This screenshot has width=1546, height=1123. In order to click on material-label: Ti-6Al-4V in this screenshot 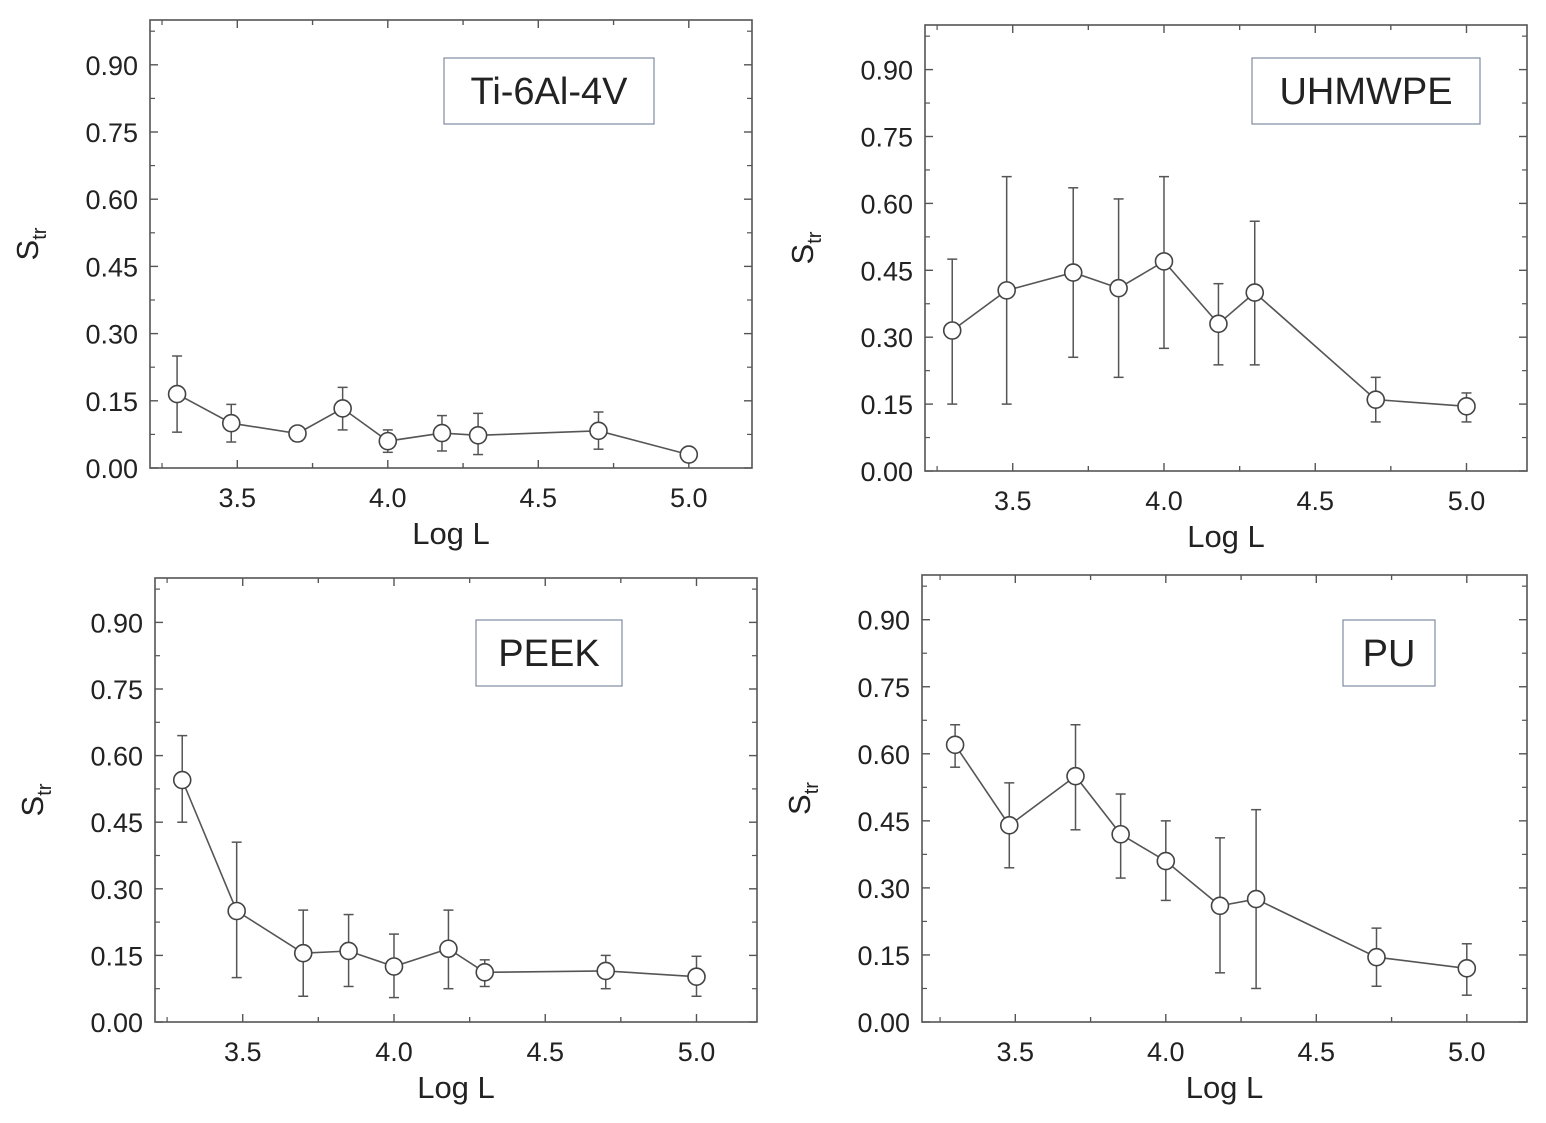, I will do `click(550, 92)`.